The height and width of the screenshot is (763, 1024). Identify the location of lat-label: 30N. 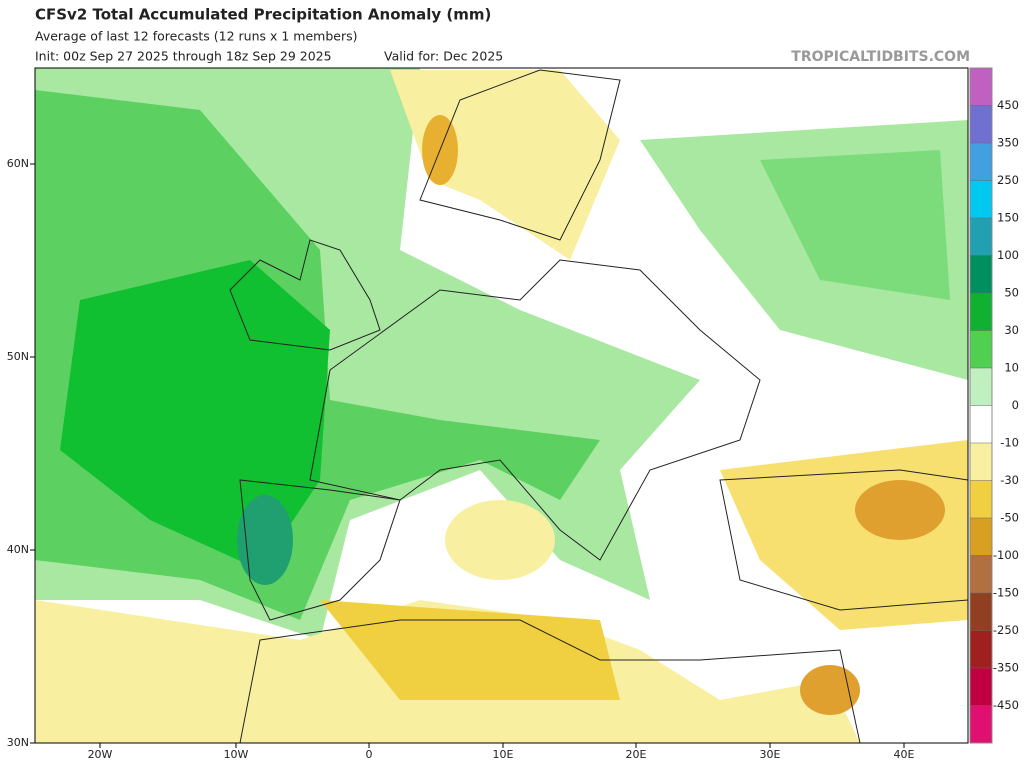
(18, 742).